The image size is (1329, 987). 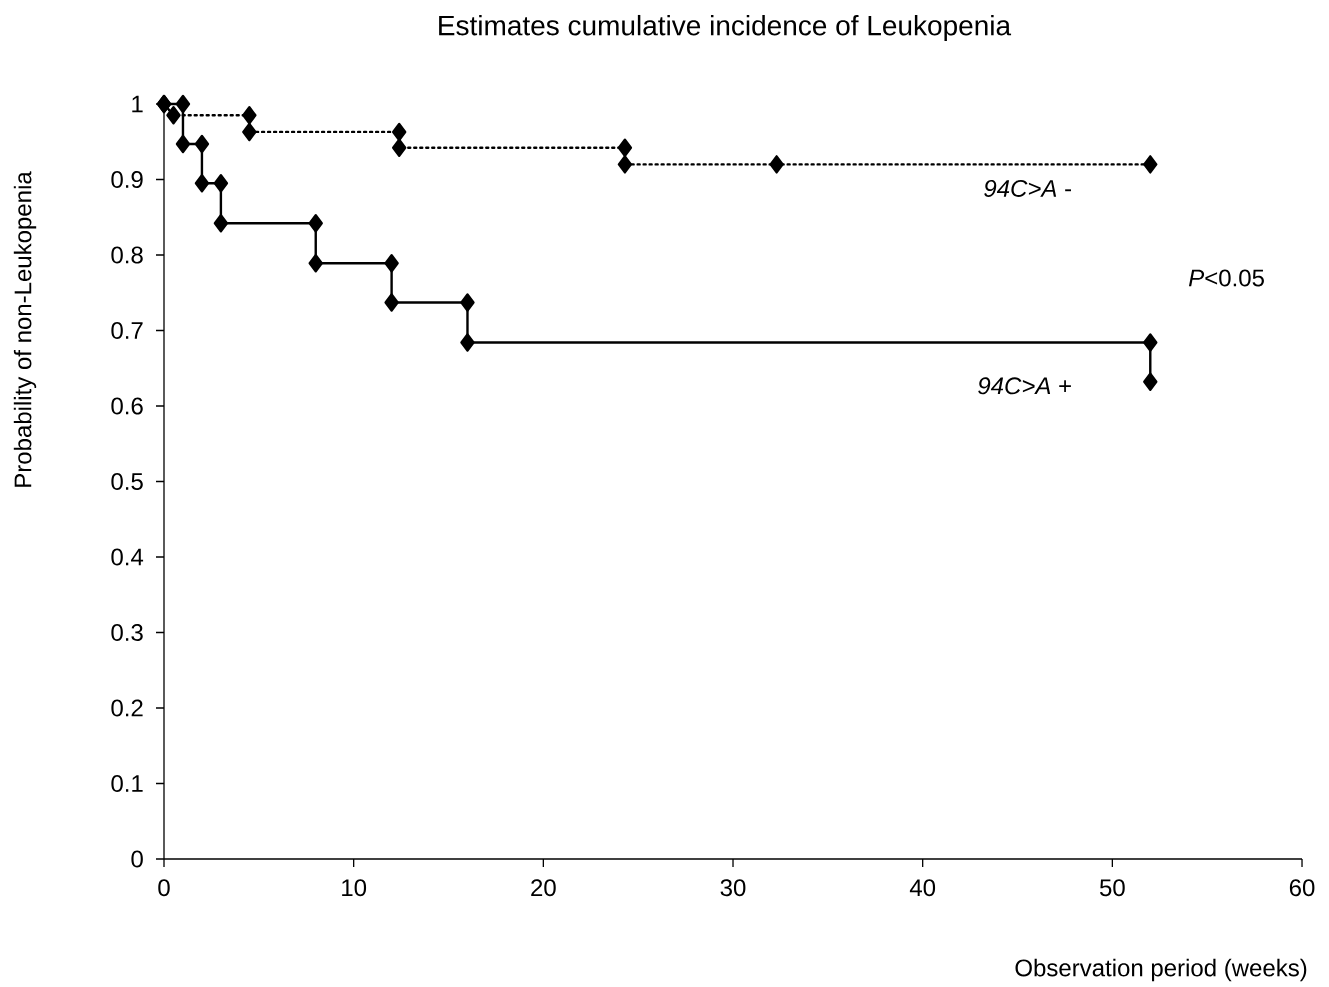 What do you see at coordinates (127, 406) in the screenshot?
I see `y-tick-label: 0.6` at bounding box center [127, 406].